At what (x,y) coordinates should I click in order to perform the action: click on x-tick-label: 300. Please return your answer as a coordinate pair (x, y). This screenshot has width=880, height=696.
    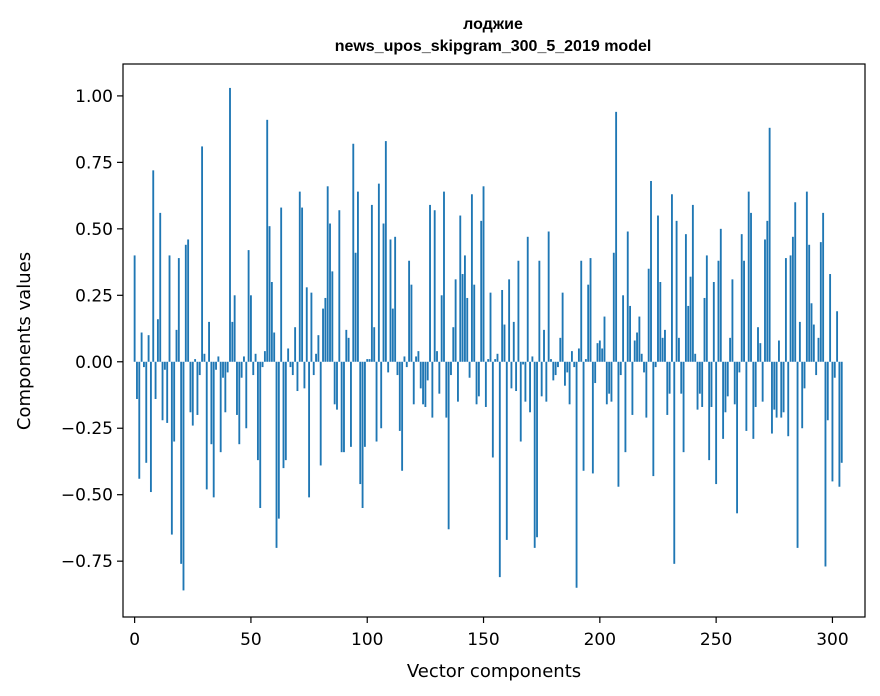
    Looking at the image, I should click on (832, 640).